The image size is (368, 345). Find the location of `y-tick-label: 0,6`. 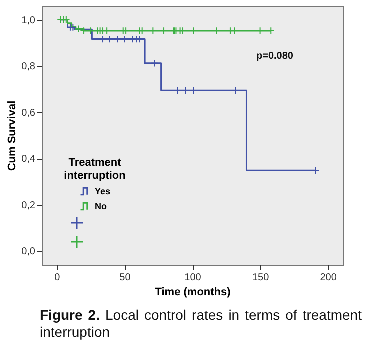

y-tick-label: 0,6 is located at coordinates (29, 113).